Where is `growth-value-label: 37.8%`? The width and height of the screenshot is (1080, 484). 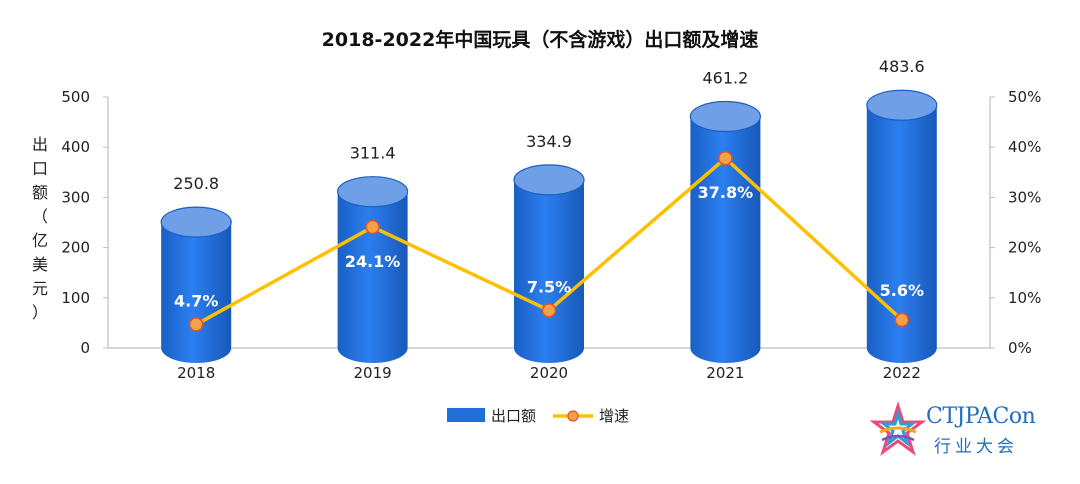 growth-value-label: 37.8% is located at coordinates (726, 192).